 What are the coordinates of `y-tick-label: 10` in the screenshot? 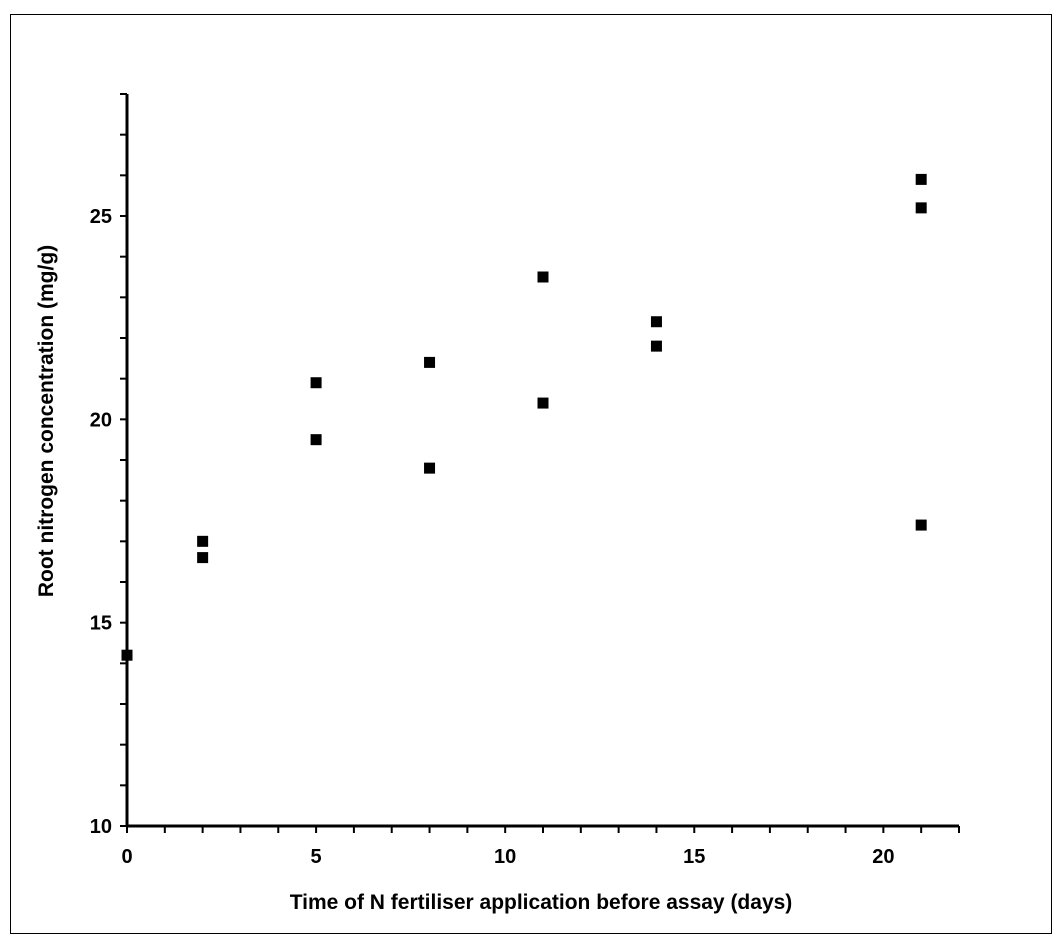 It's located at (101, 827).